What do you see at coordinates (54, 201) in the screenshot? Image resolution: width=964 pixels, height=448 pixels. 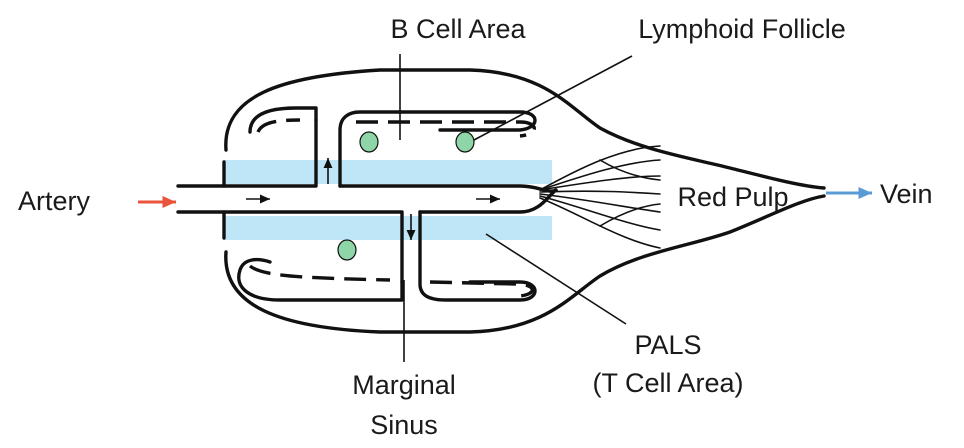 I see `label-artery: Artery` at bounding box center [54, 201].